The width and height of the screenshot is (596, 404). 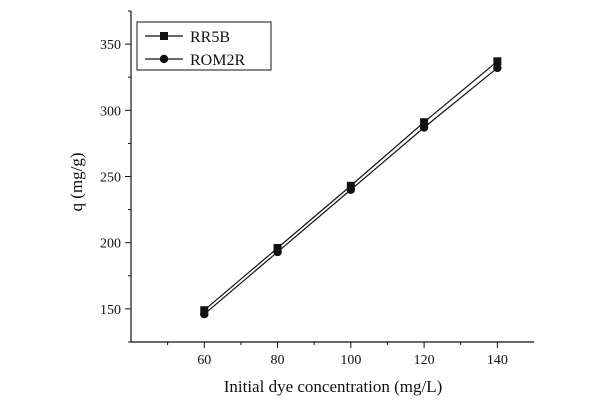 I want to click on y-tick-label: 200, so click(x=110, y=244).